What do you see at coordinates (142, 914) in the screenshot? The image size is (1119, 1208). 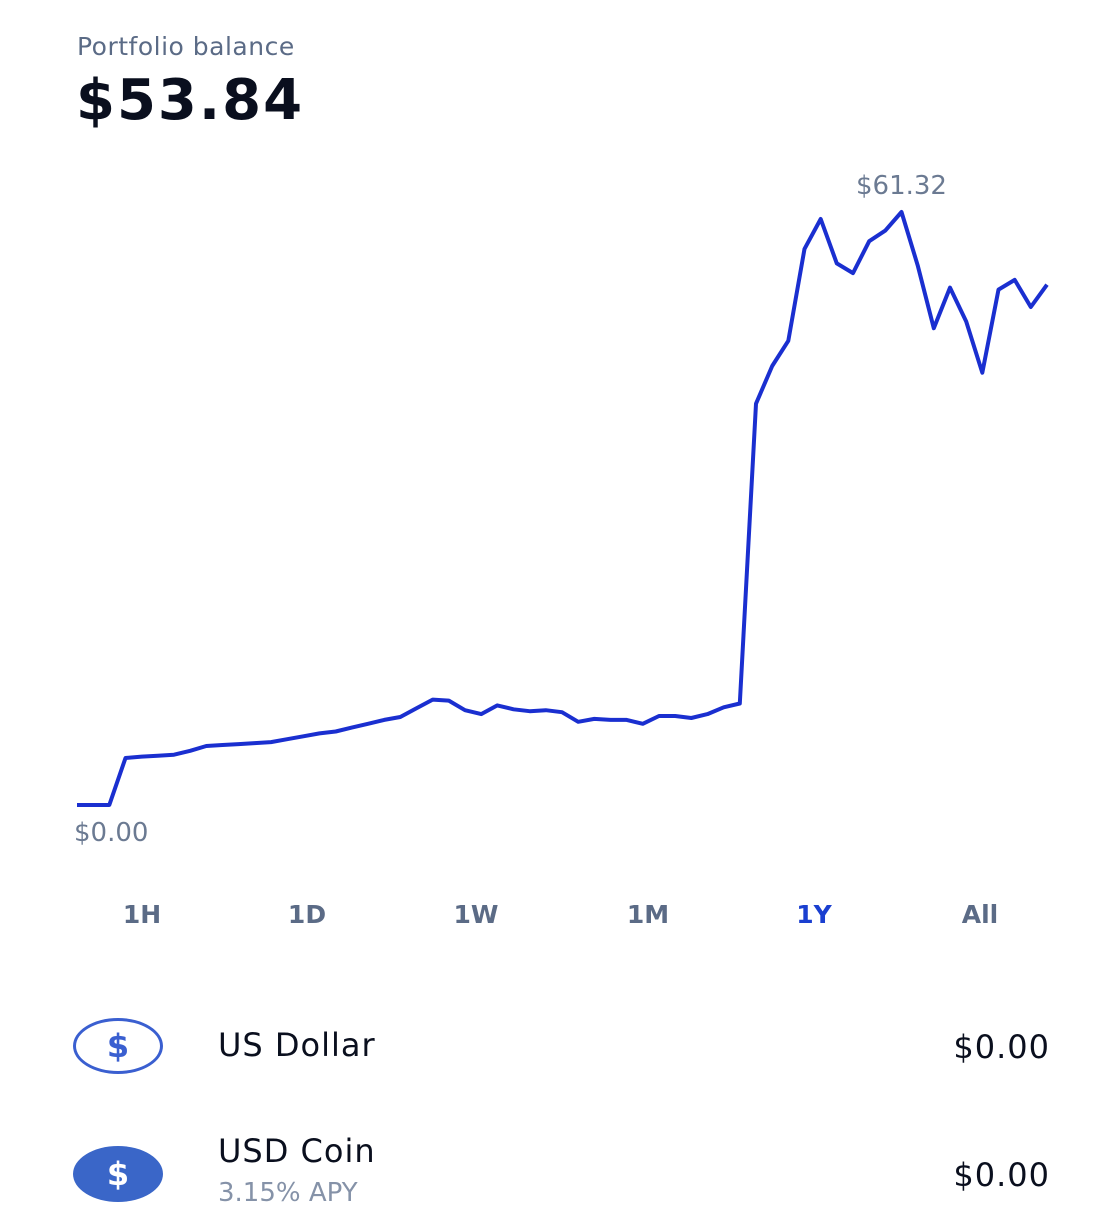 I see `range-tab: 1H` at bounding box center [142, 914].